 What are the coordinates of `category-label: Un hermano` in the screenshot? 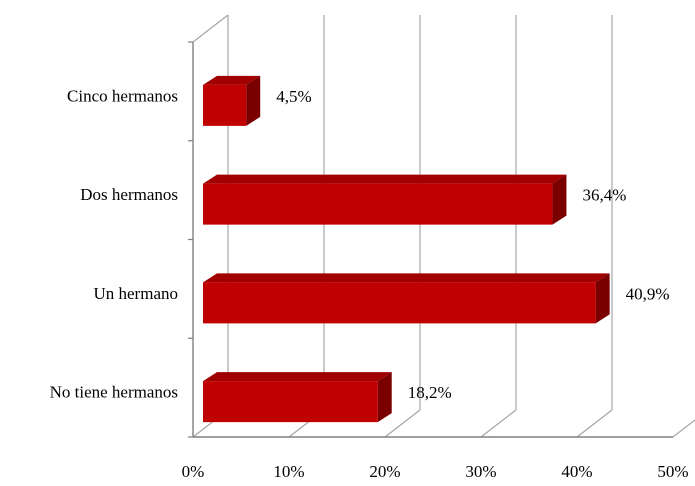 It's located at (135, 293).